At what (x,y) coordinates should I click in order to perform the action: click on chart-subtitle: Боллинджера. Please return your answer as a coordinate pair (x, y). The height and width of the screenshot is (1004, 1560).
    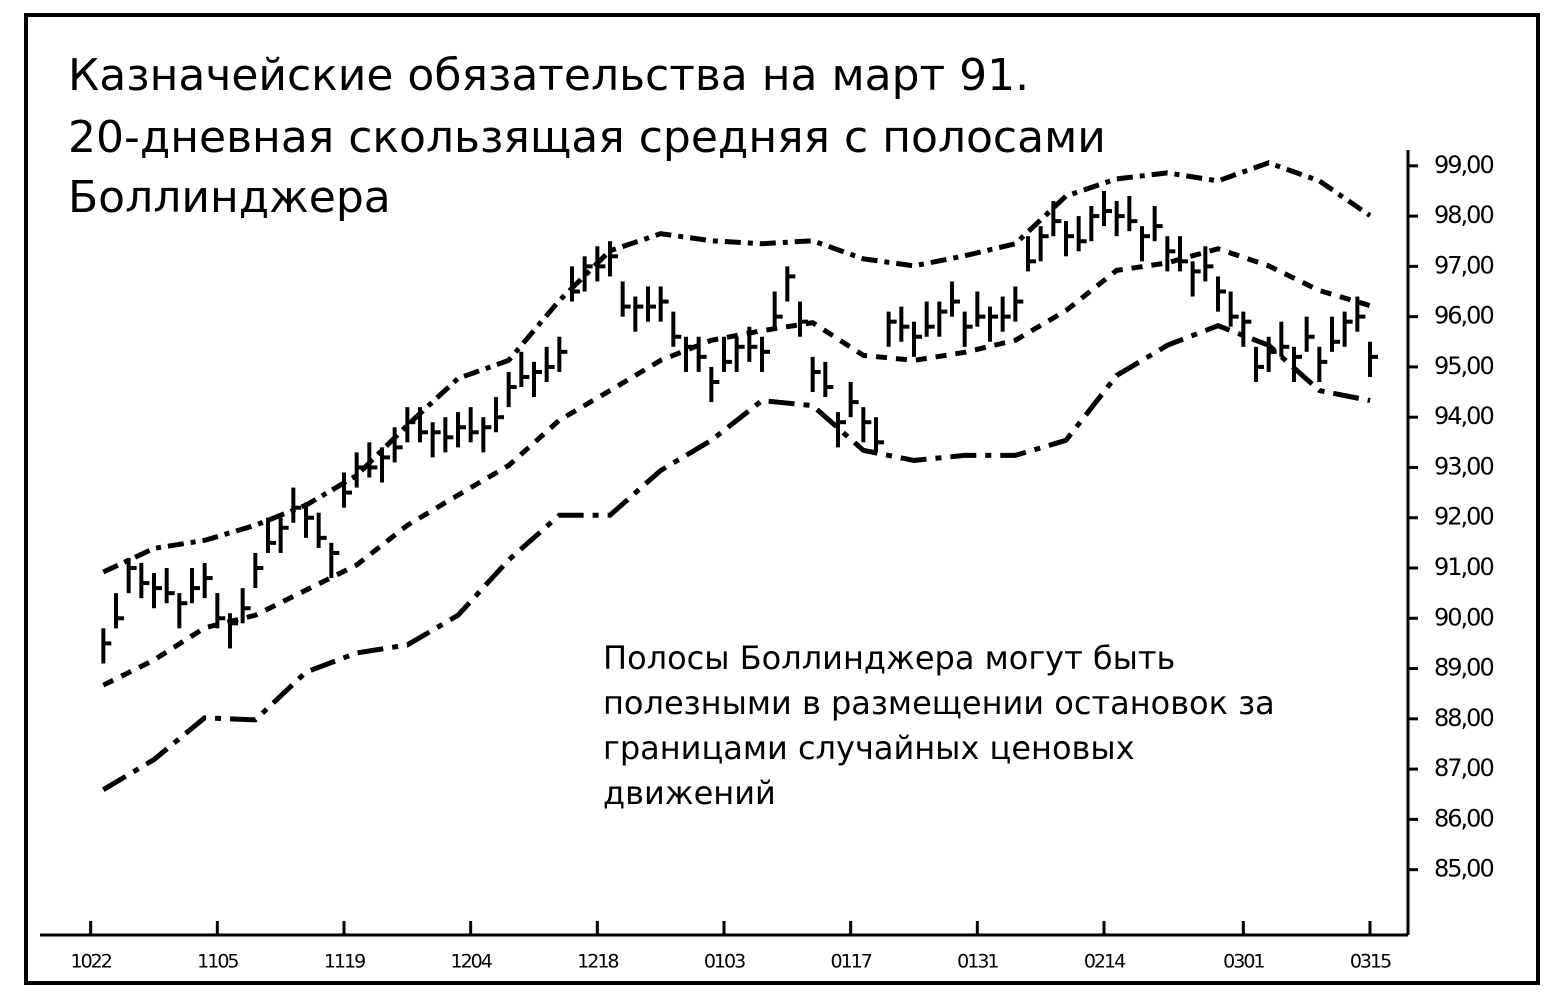
    Looking at the image, I should click on (229, 197).